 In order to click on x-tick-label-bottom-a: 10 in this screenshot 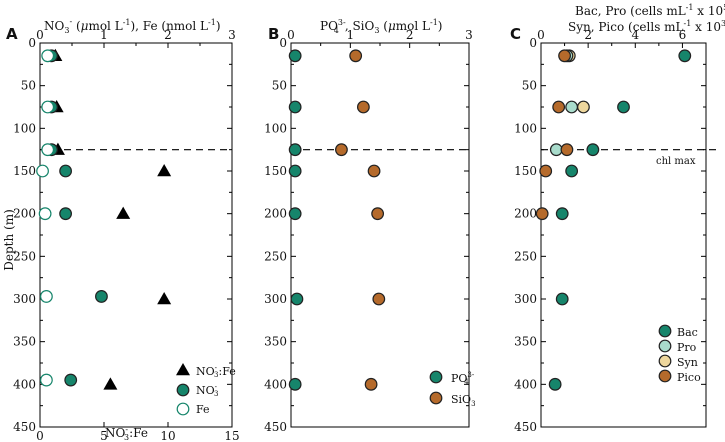, I will do `click(167, 435)`.